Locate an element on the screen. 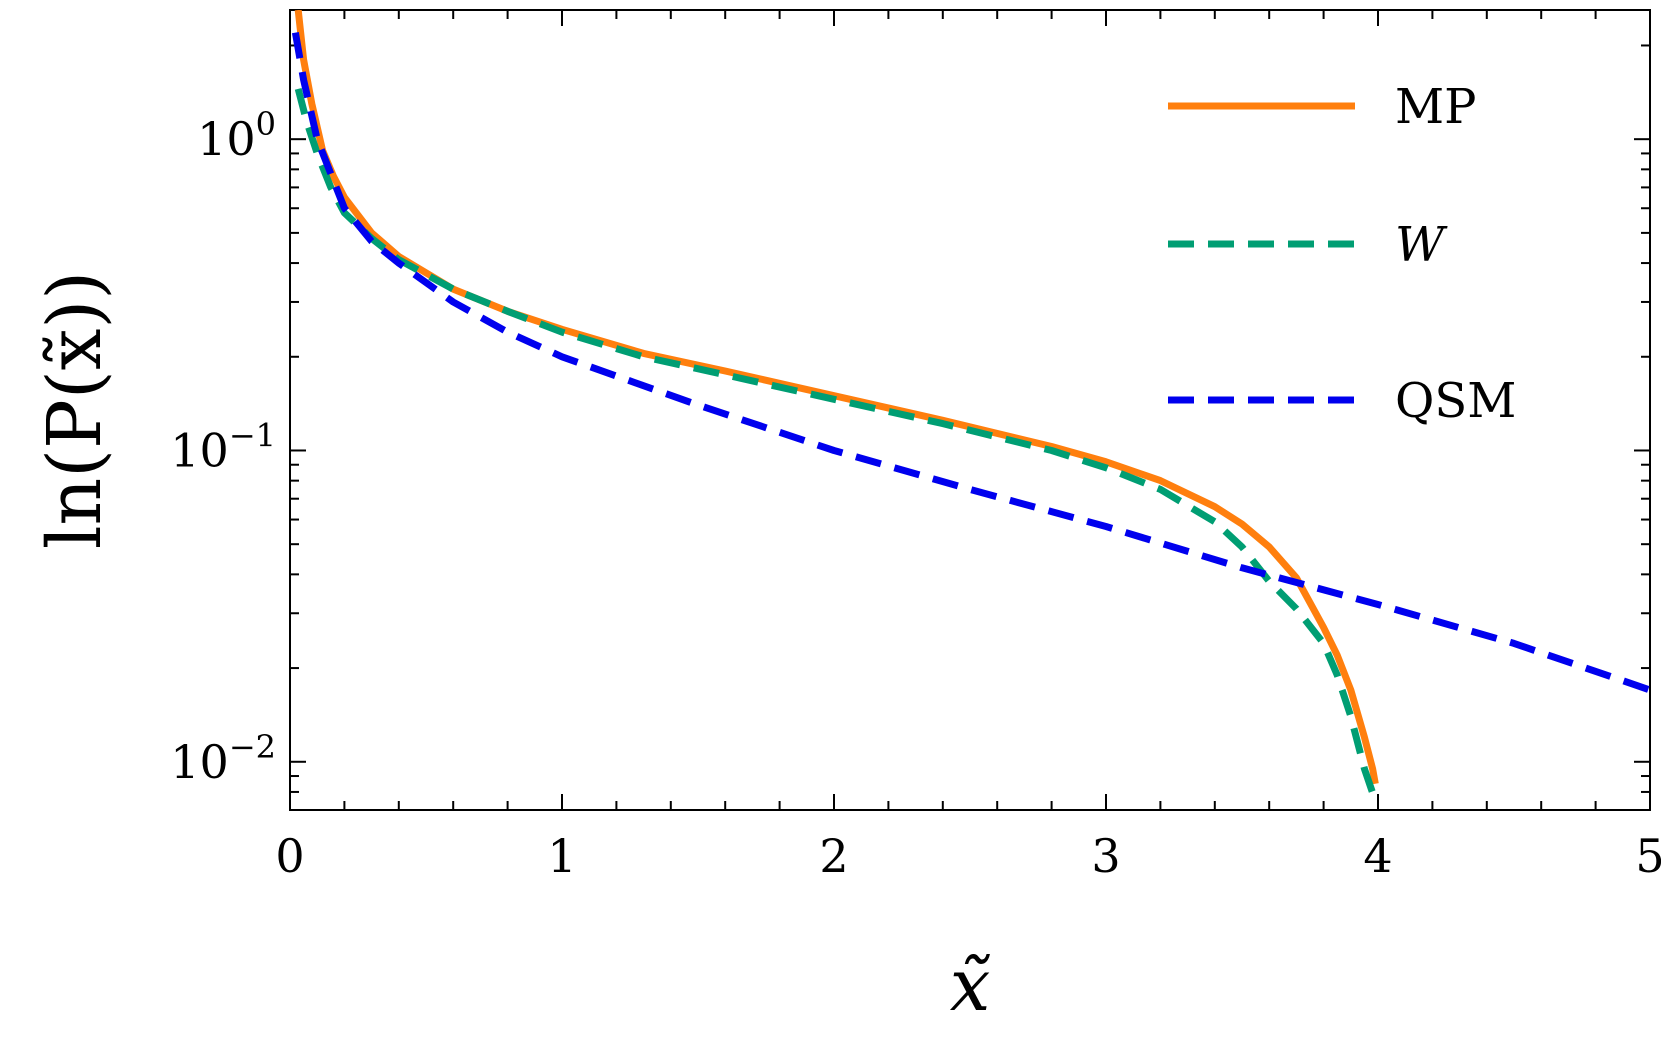 This screenshot has width=1661, height=1054. legend-label-qsm: QSM is located at coordinates (1455, 401).